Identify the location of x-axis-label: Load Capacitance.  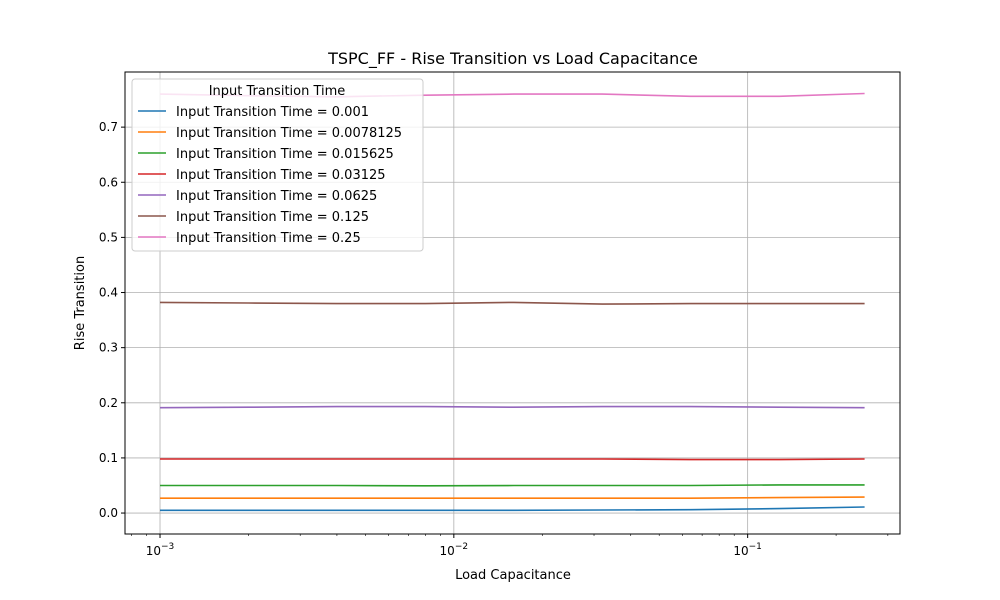
(513, 575).